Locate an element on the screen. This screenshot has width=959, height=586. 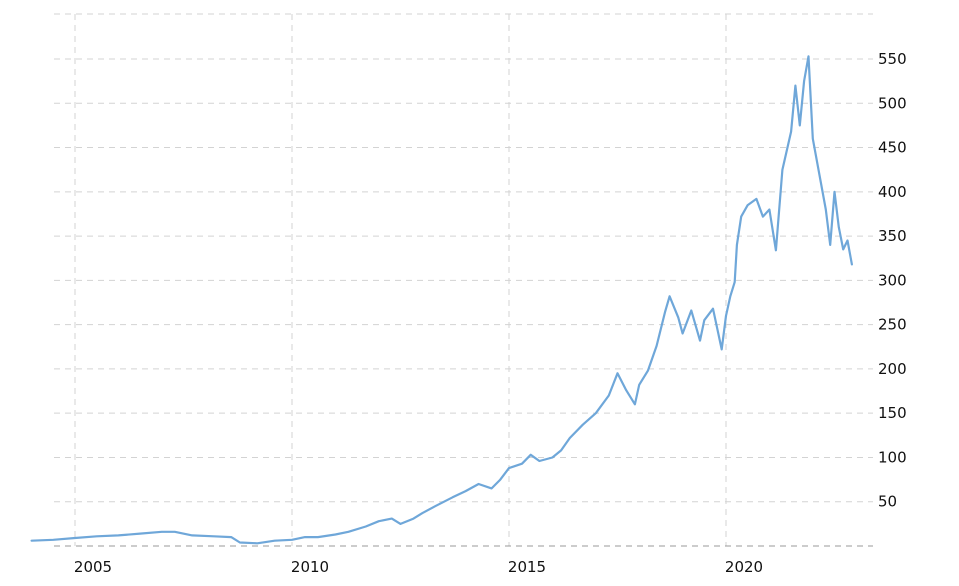
y-tick-label: 350 is located at coordinates (892, 236).